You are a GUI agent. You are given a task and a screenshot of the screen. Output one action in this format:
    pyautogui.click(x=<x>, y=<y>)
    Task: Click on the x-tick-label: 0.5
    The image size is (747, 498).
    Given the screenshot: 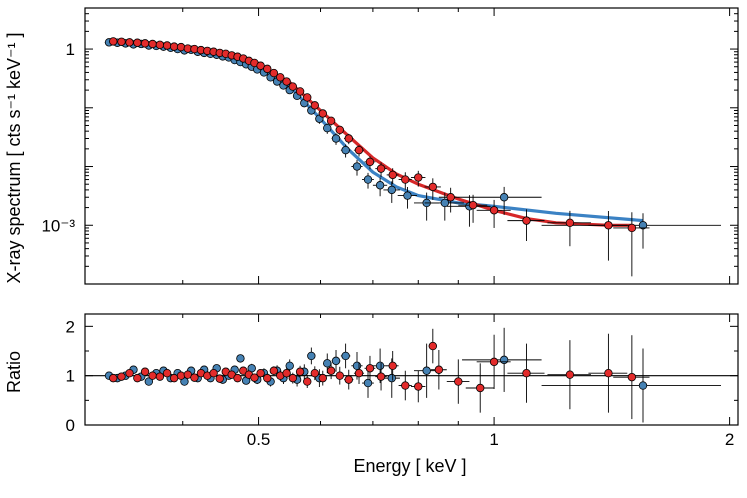 What is the action you would take?
    pyautogui.click(x=259, y=439)
    